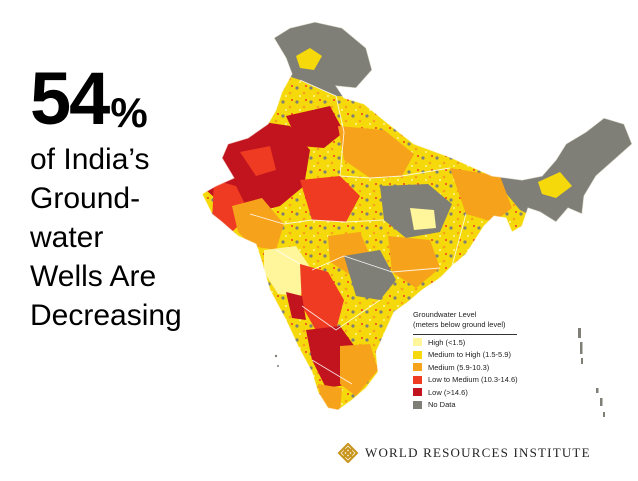  I want to click on lakshadweep-islands, so click(276, 360).